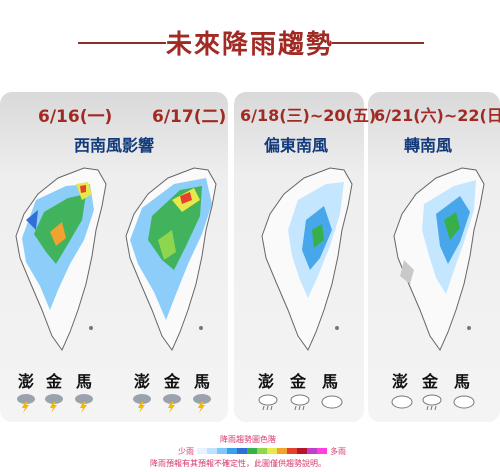  I want to click on island-label-matsu-2: 馬, so click(202, 381).